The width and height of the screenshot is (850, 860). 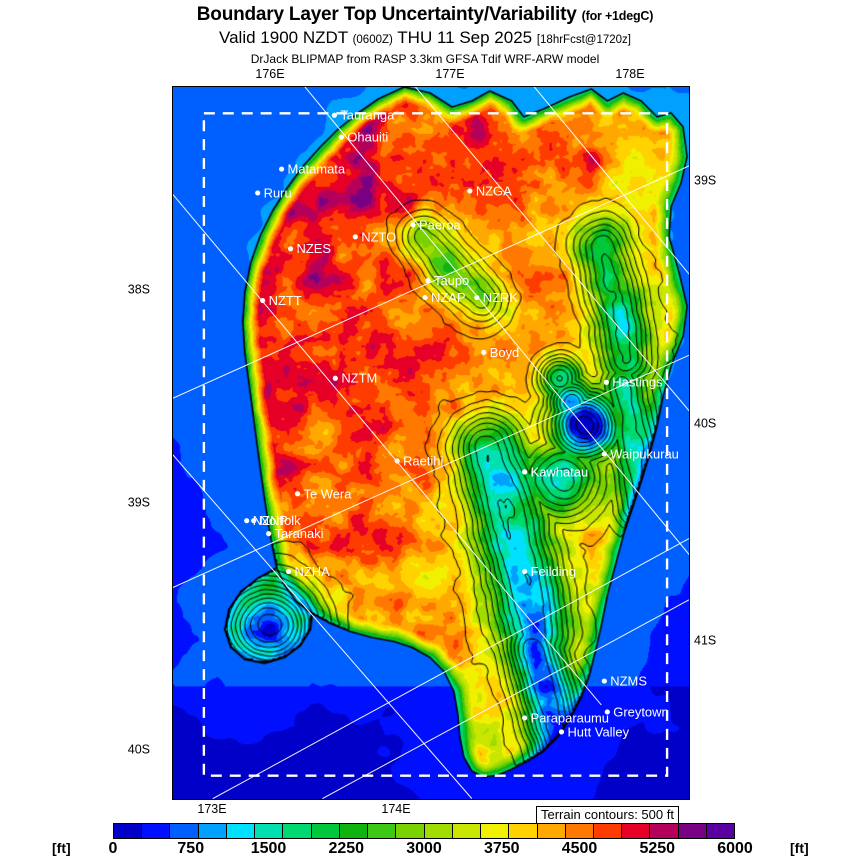 What do you see at coordinates (314, 248) in the screenshot?
I see `station-label: NZES` at bounding box center [314, 248].